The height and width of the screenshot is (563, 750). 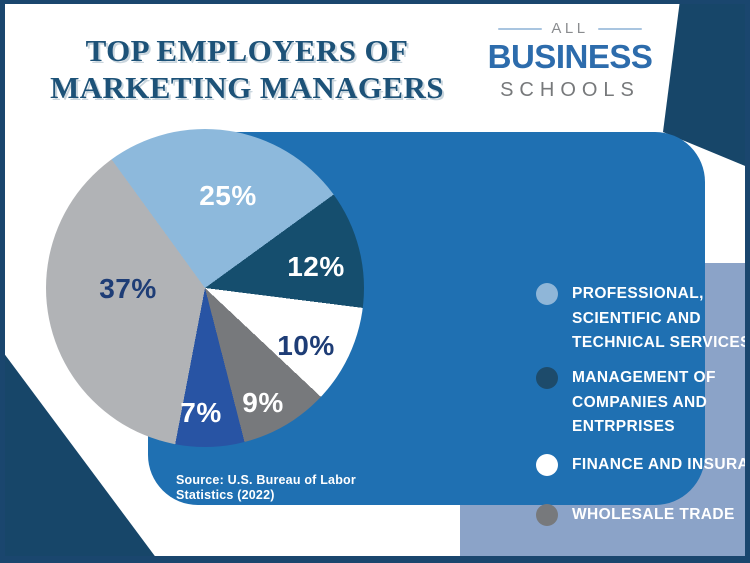 What do you see at coordinates (547, 515) in the screenshot?
I see `legend-dot-wholesale` at bounding box center [547, 515].